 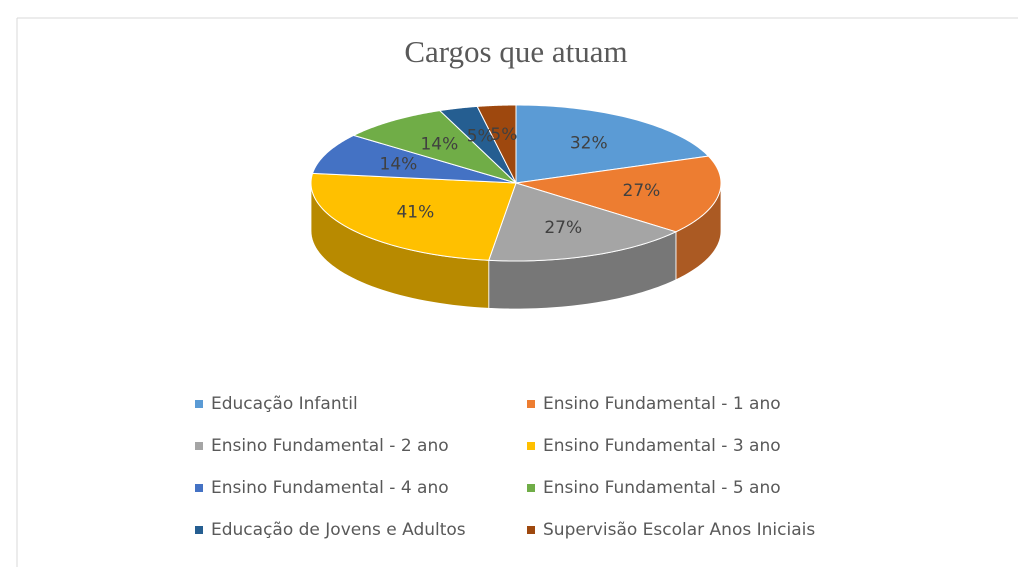 I want to click on chart-title: Cargos que atuam, so click(x=515, y=51).